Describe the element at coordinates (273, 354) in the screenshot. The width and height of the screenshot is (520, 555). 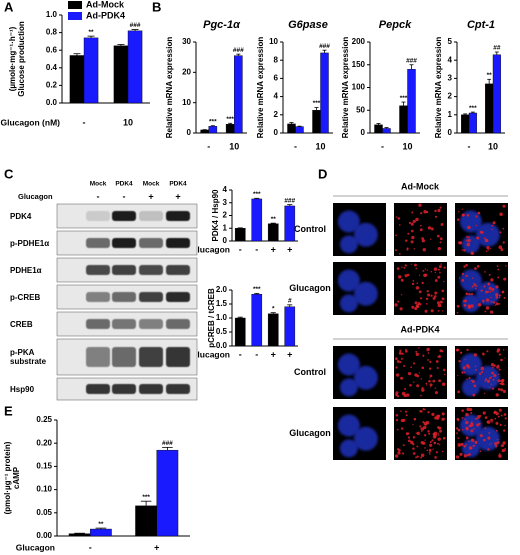
I see `x-tick-label: +` at that location.